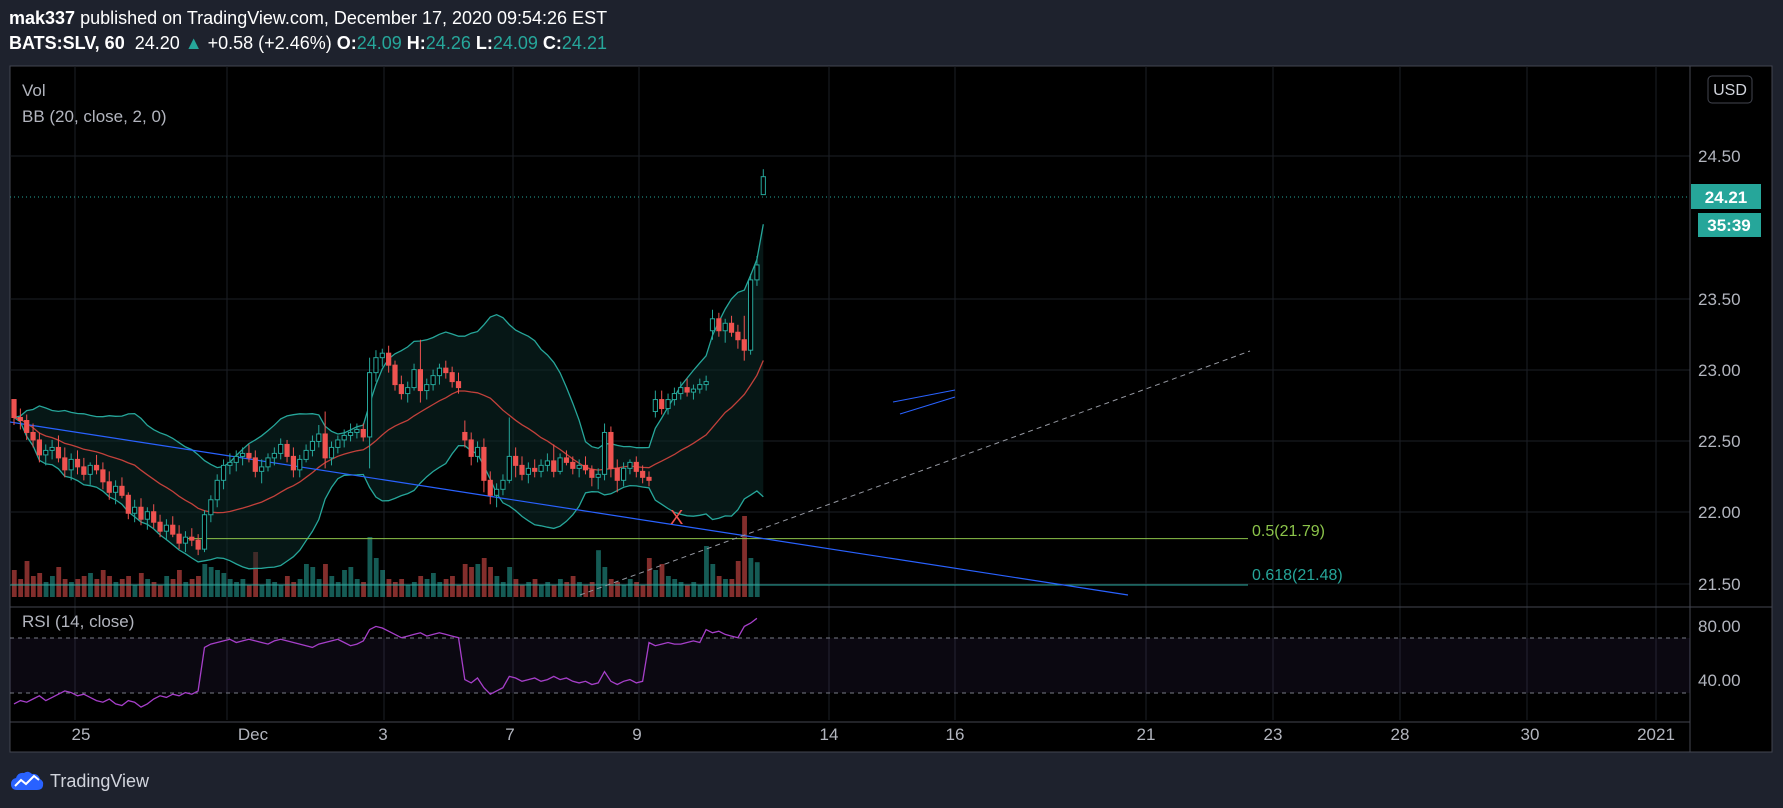  I want to click on channel-upper, so click(924, 396).